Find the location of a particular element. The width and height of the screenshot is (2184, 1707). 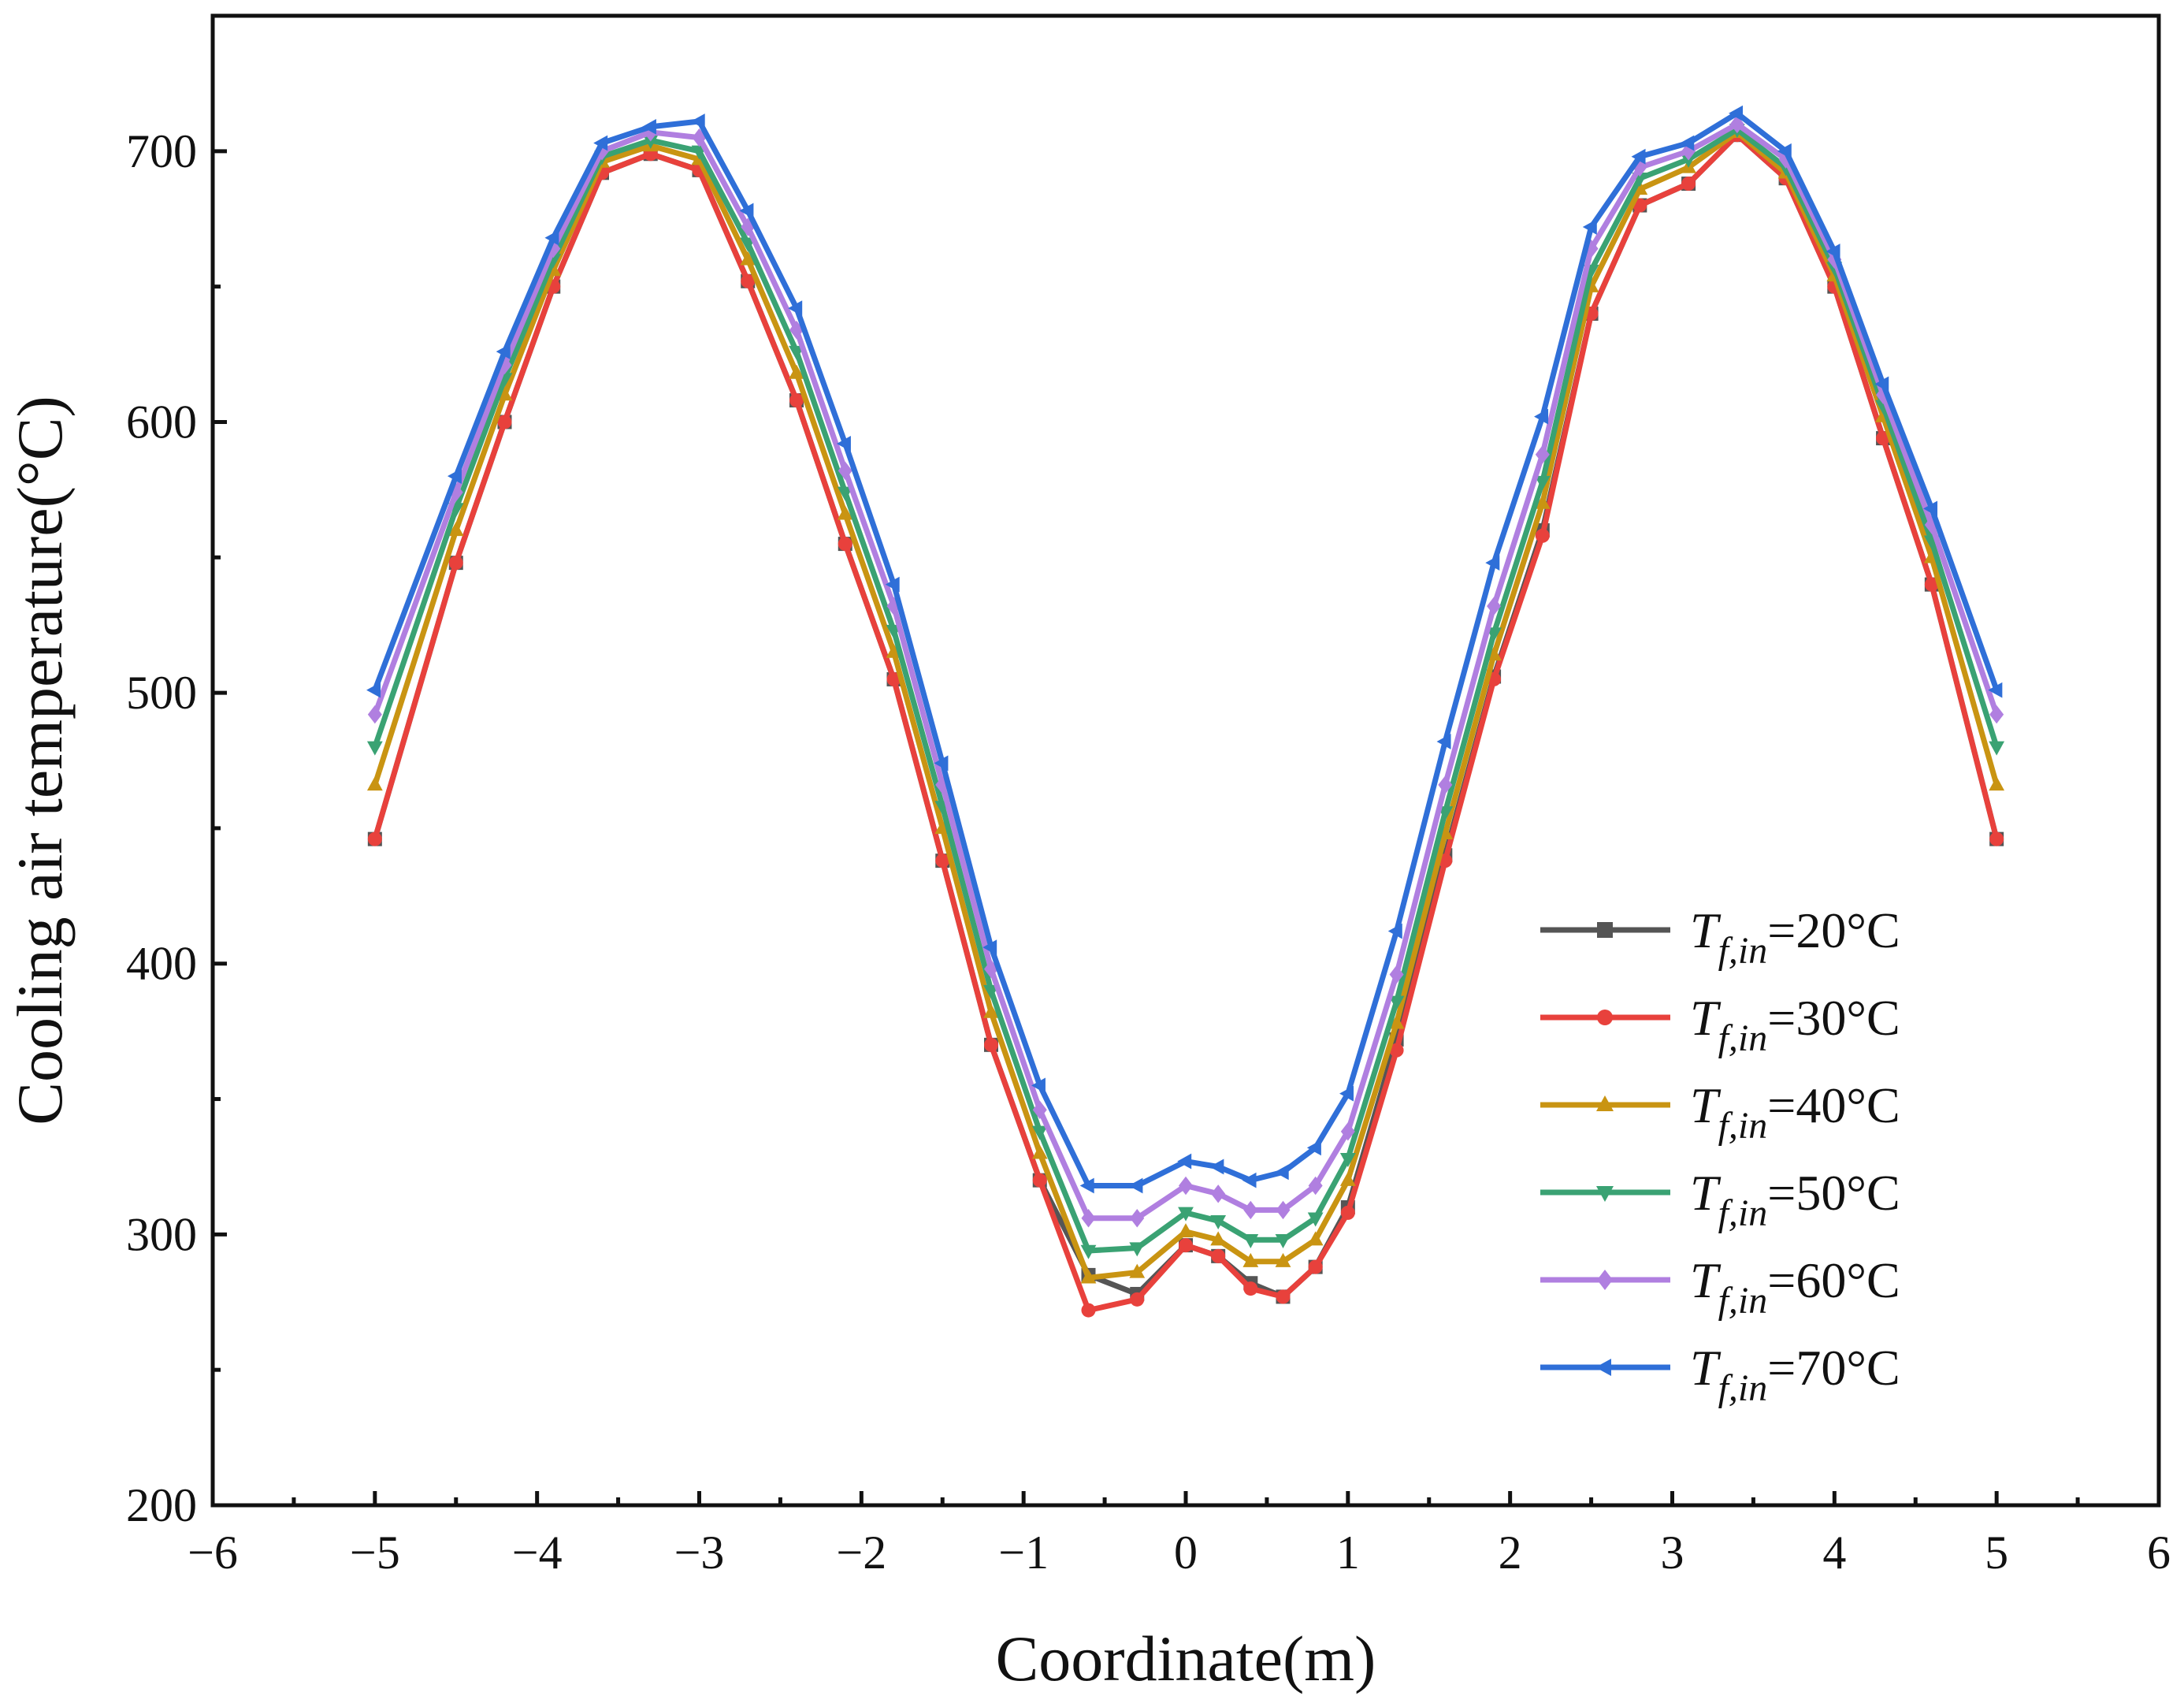

y-tick-label: 200 is located at coordinates (161, 1505).